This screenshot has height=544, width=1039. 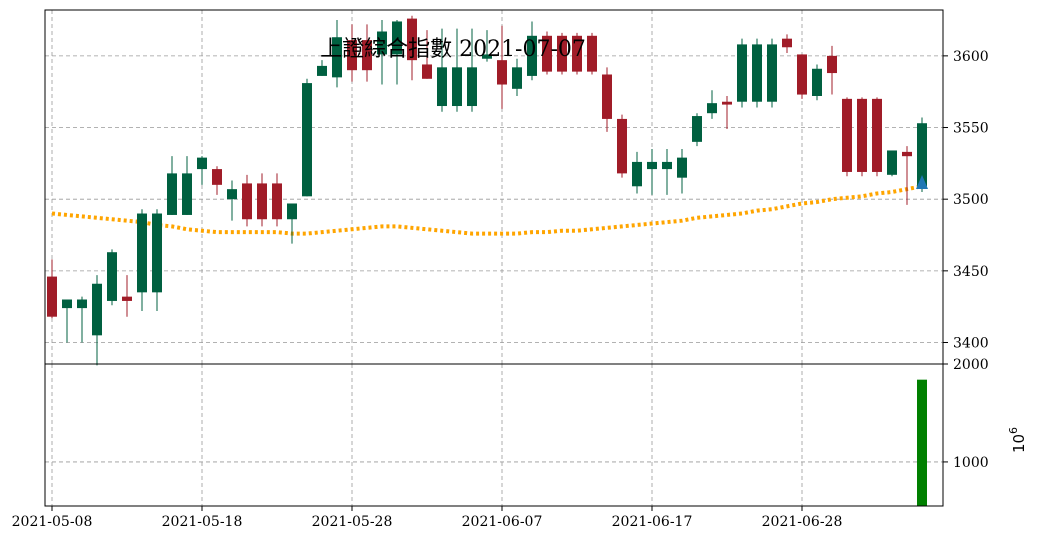 I want to click on x-tick-label: 2021-05-18, so click(x=202, y=522).